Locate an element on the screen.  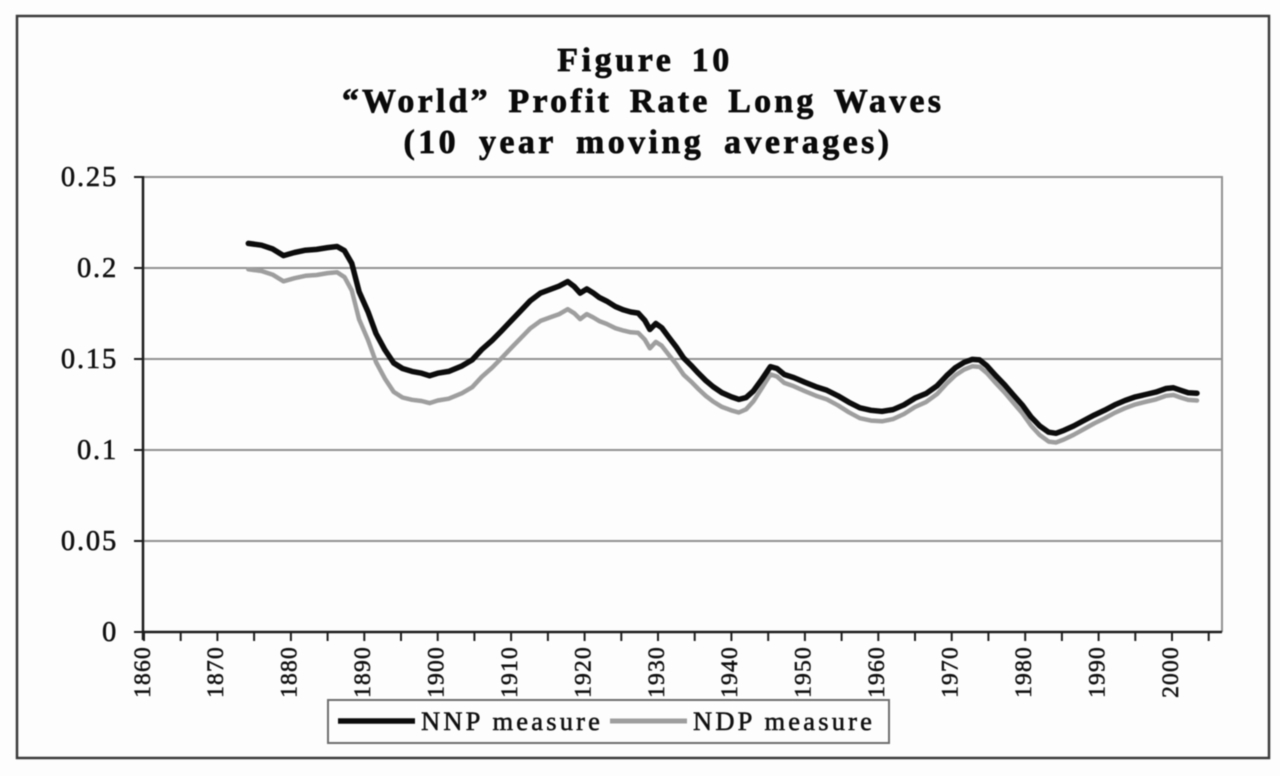
svg-text: 1920 is located at coordinates (583, 672).